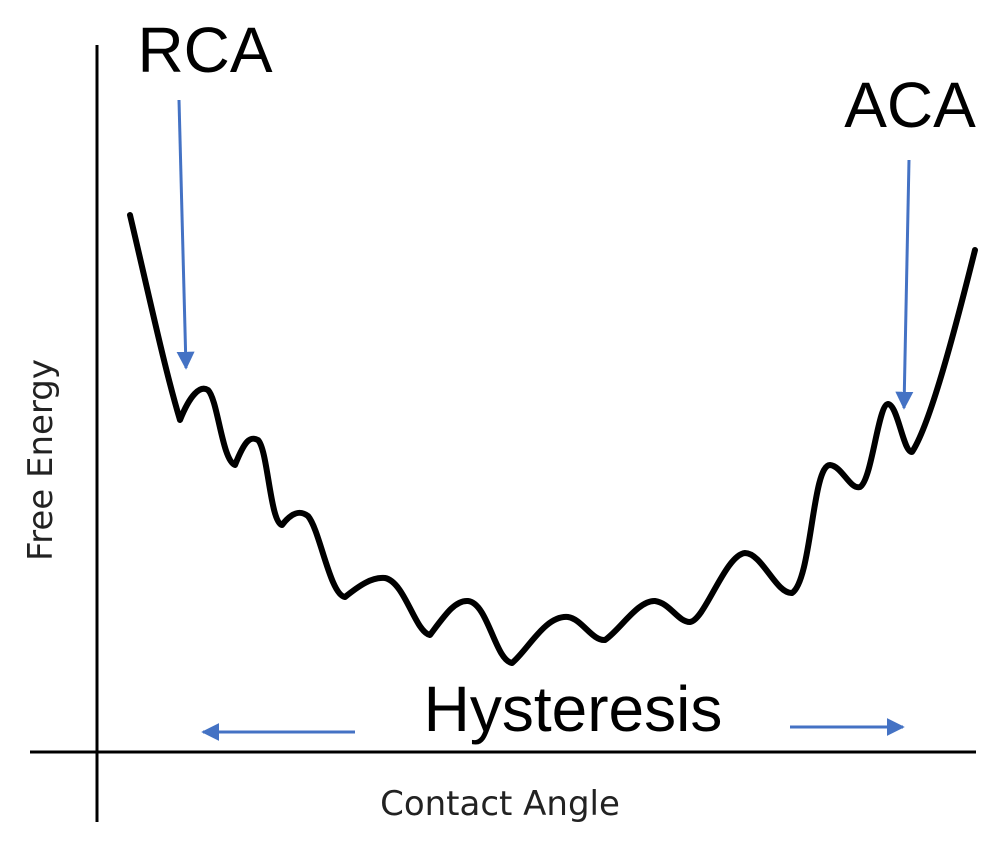  I want to click on x-axis-label: Contact Angle, so click(500, 804).